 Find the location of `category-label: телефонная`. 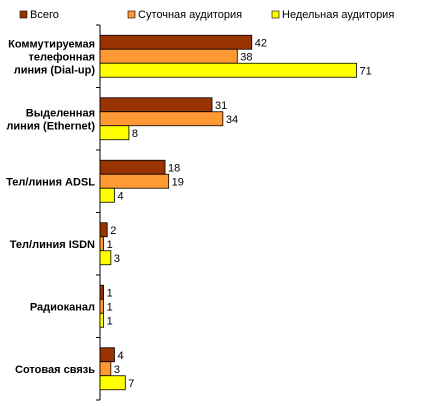

category-label: телефонная is located at coordinates (62, 57).